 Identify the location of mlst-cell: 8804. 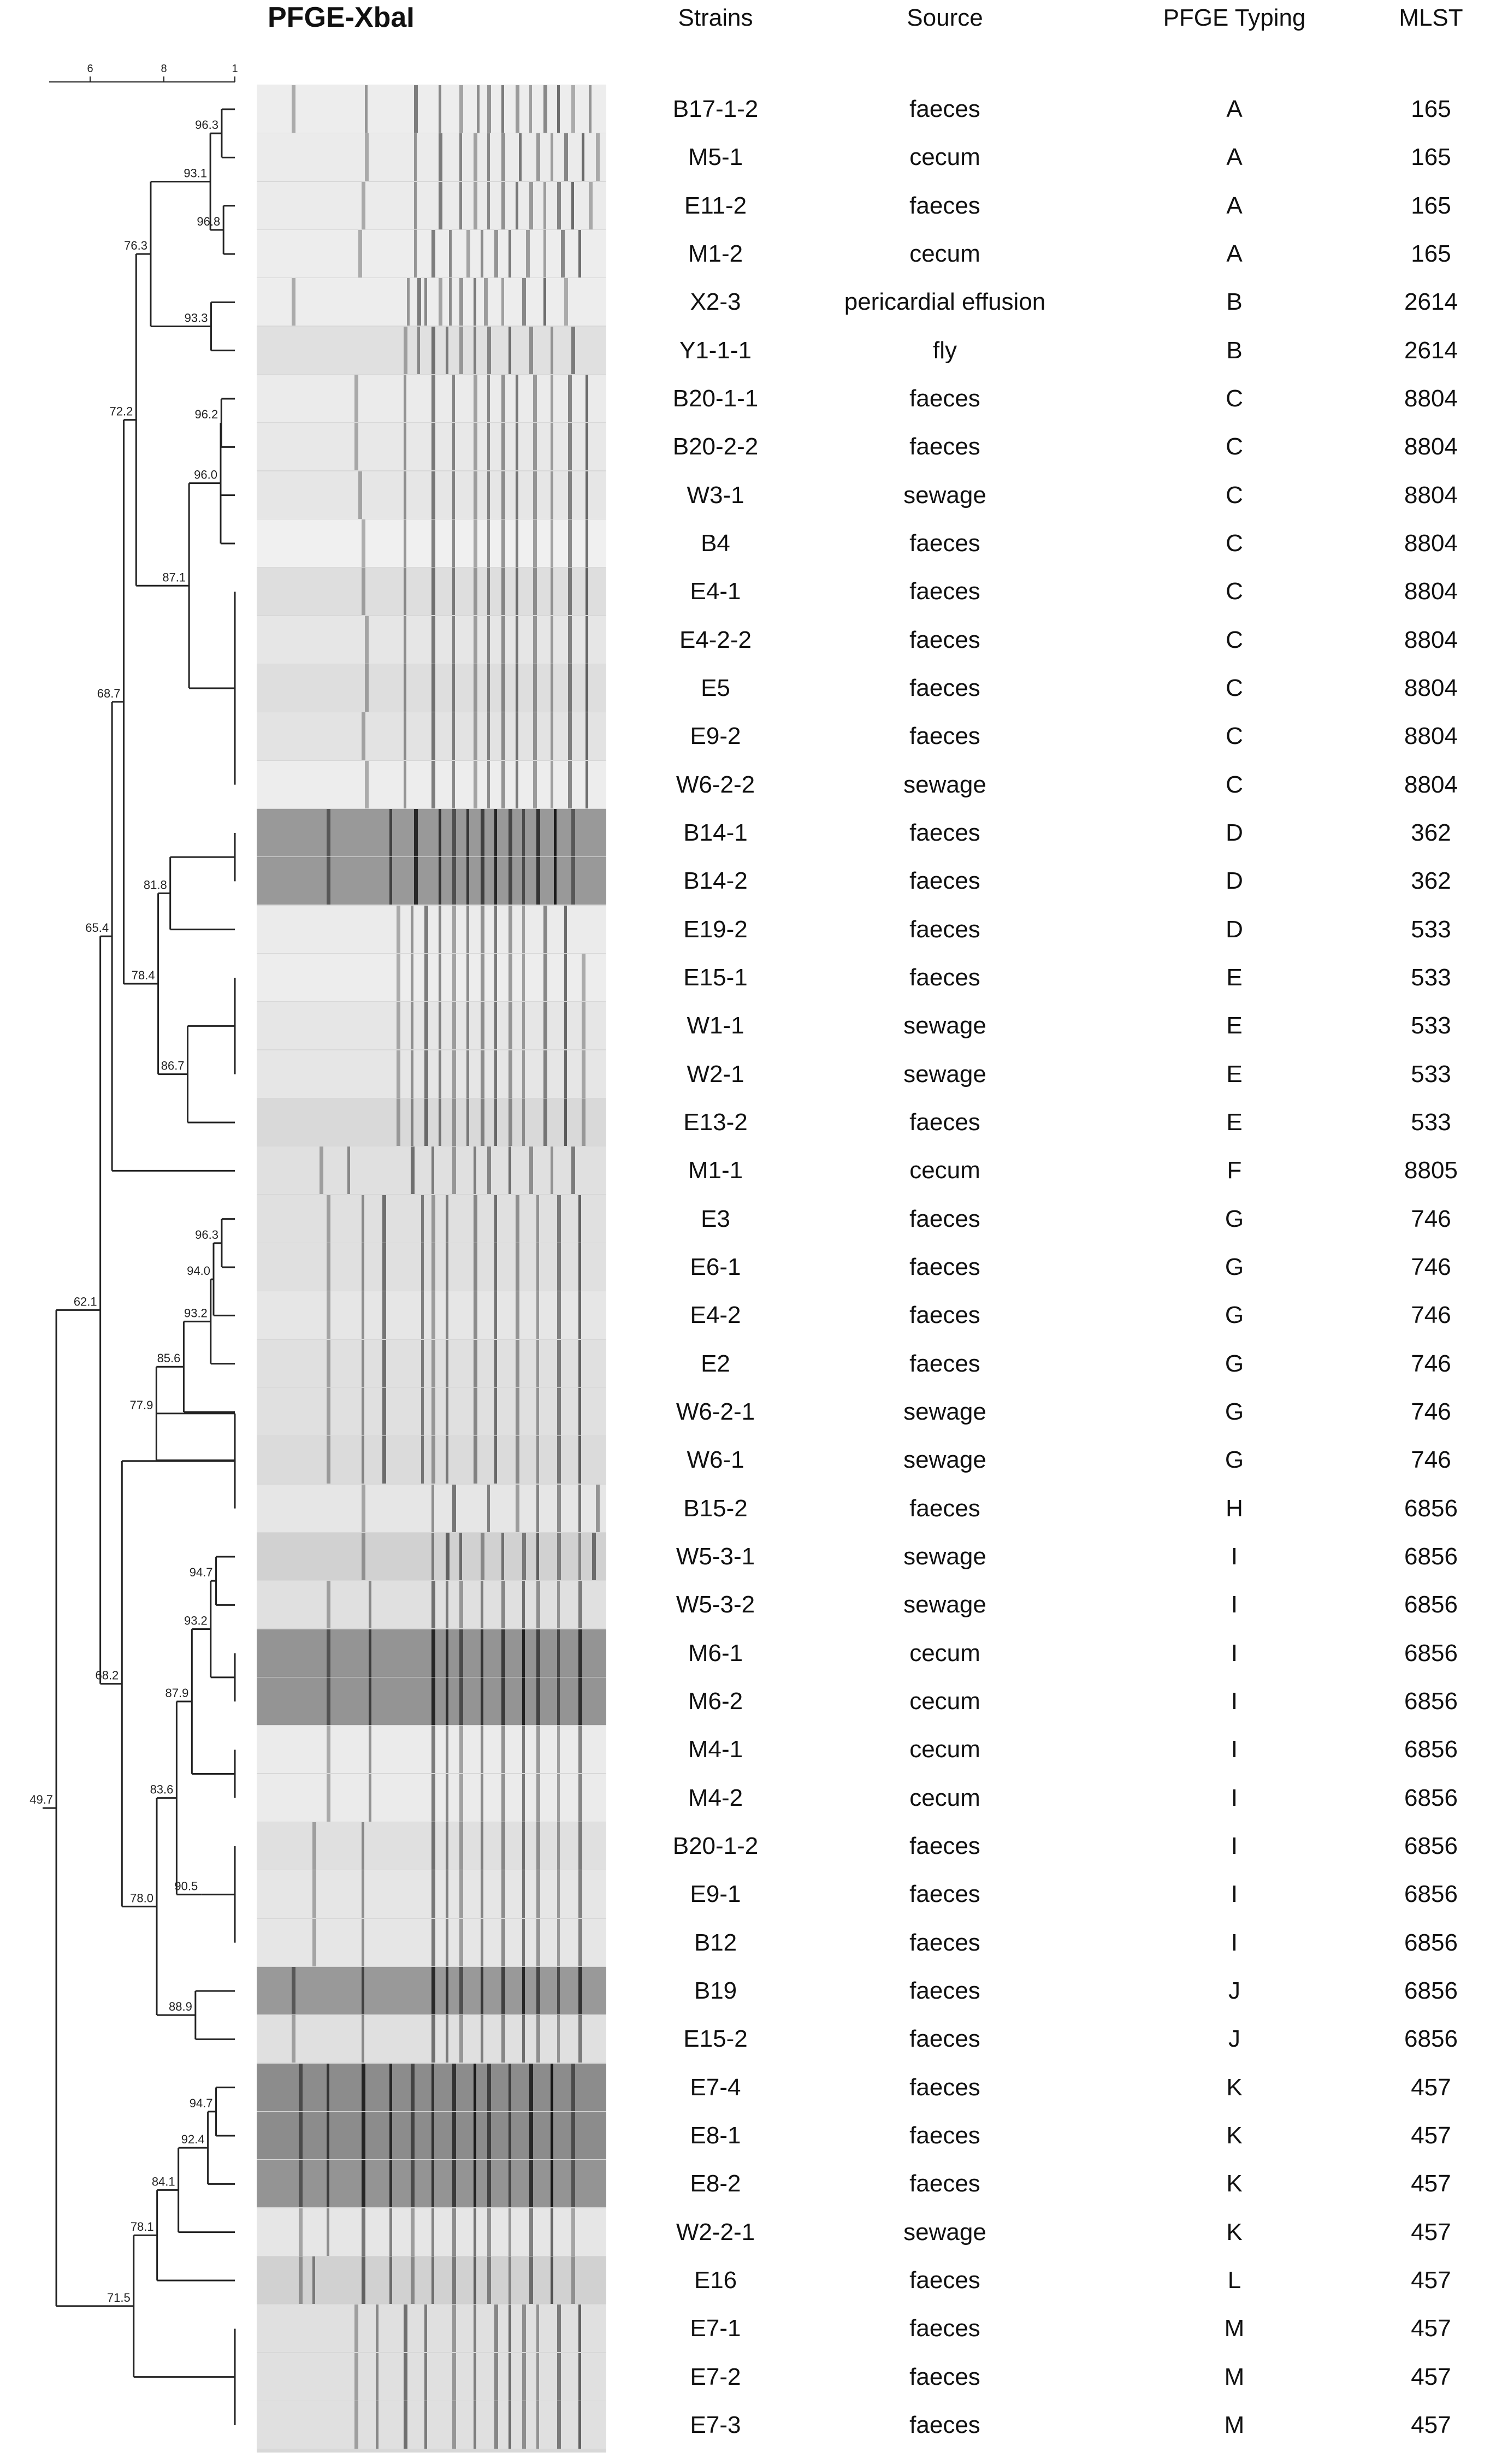
(1431, 544).